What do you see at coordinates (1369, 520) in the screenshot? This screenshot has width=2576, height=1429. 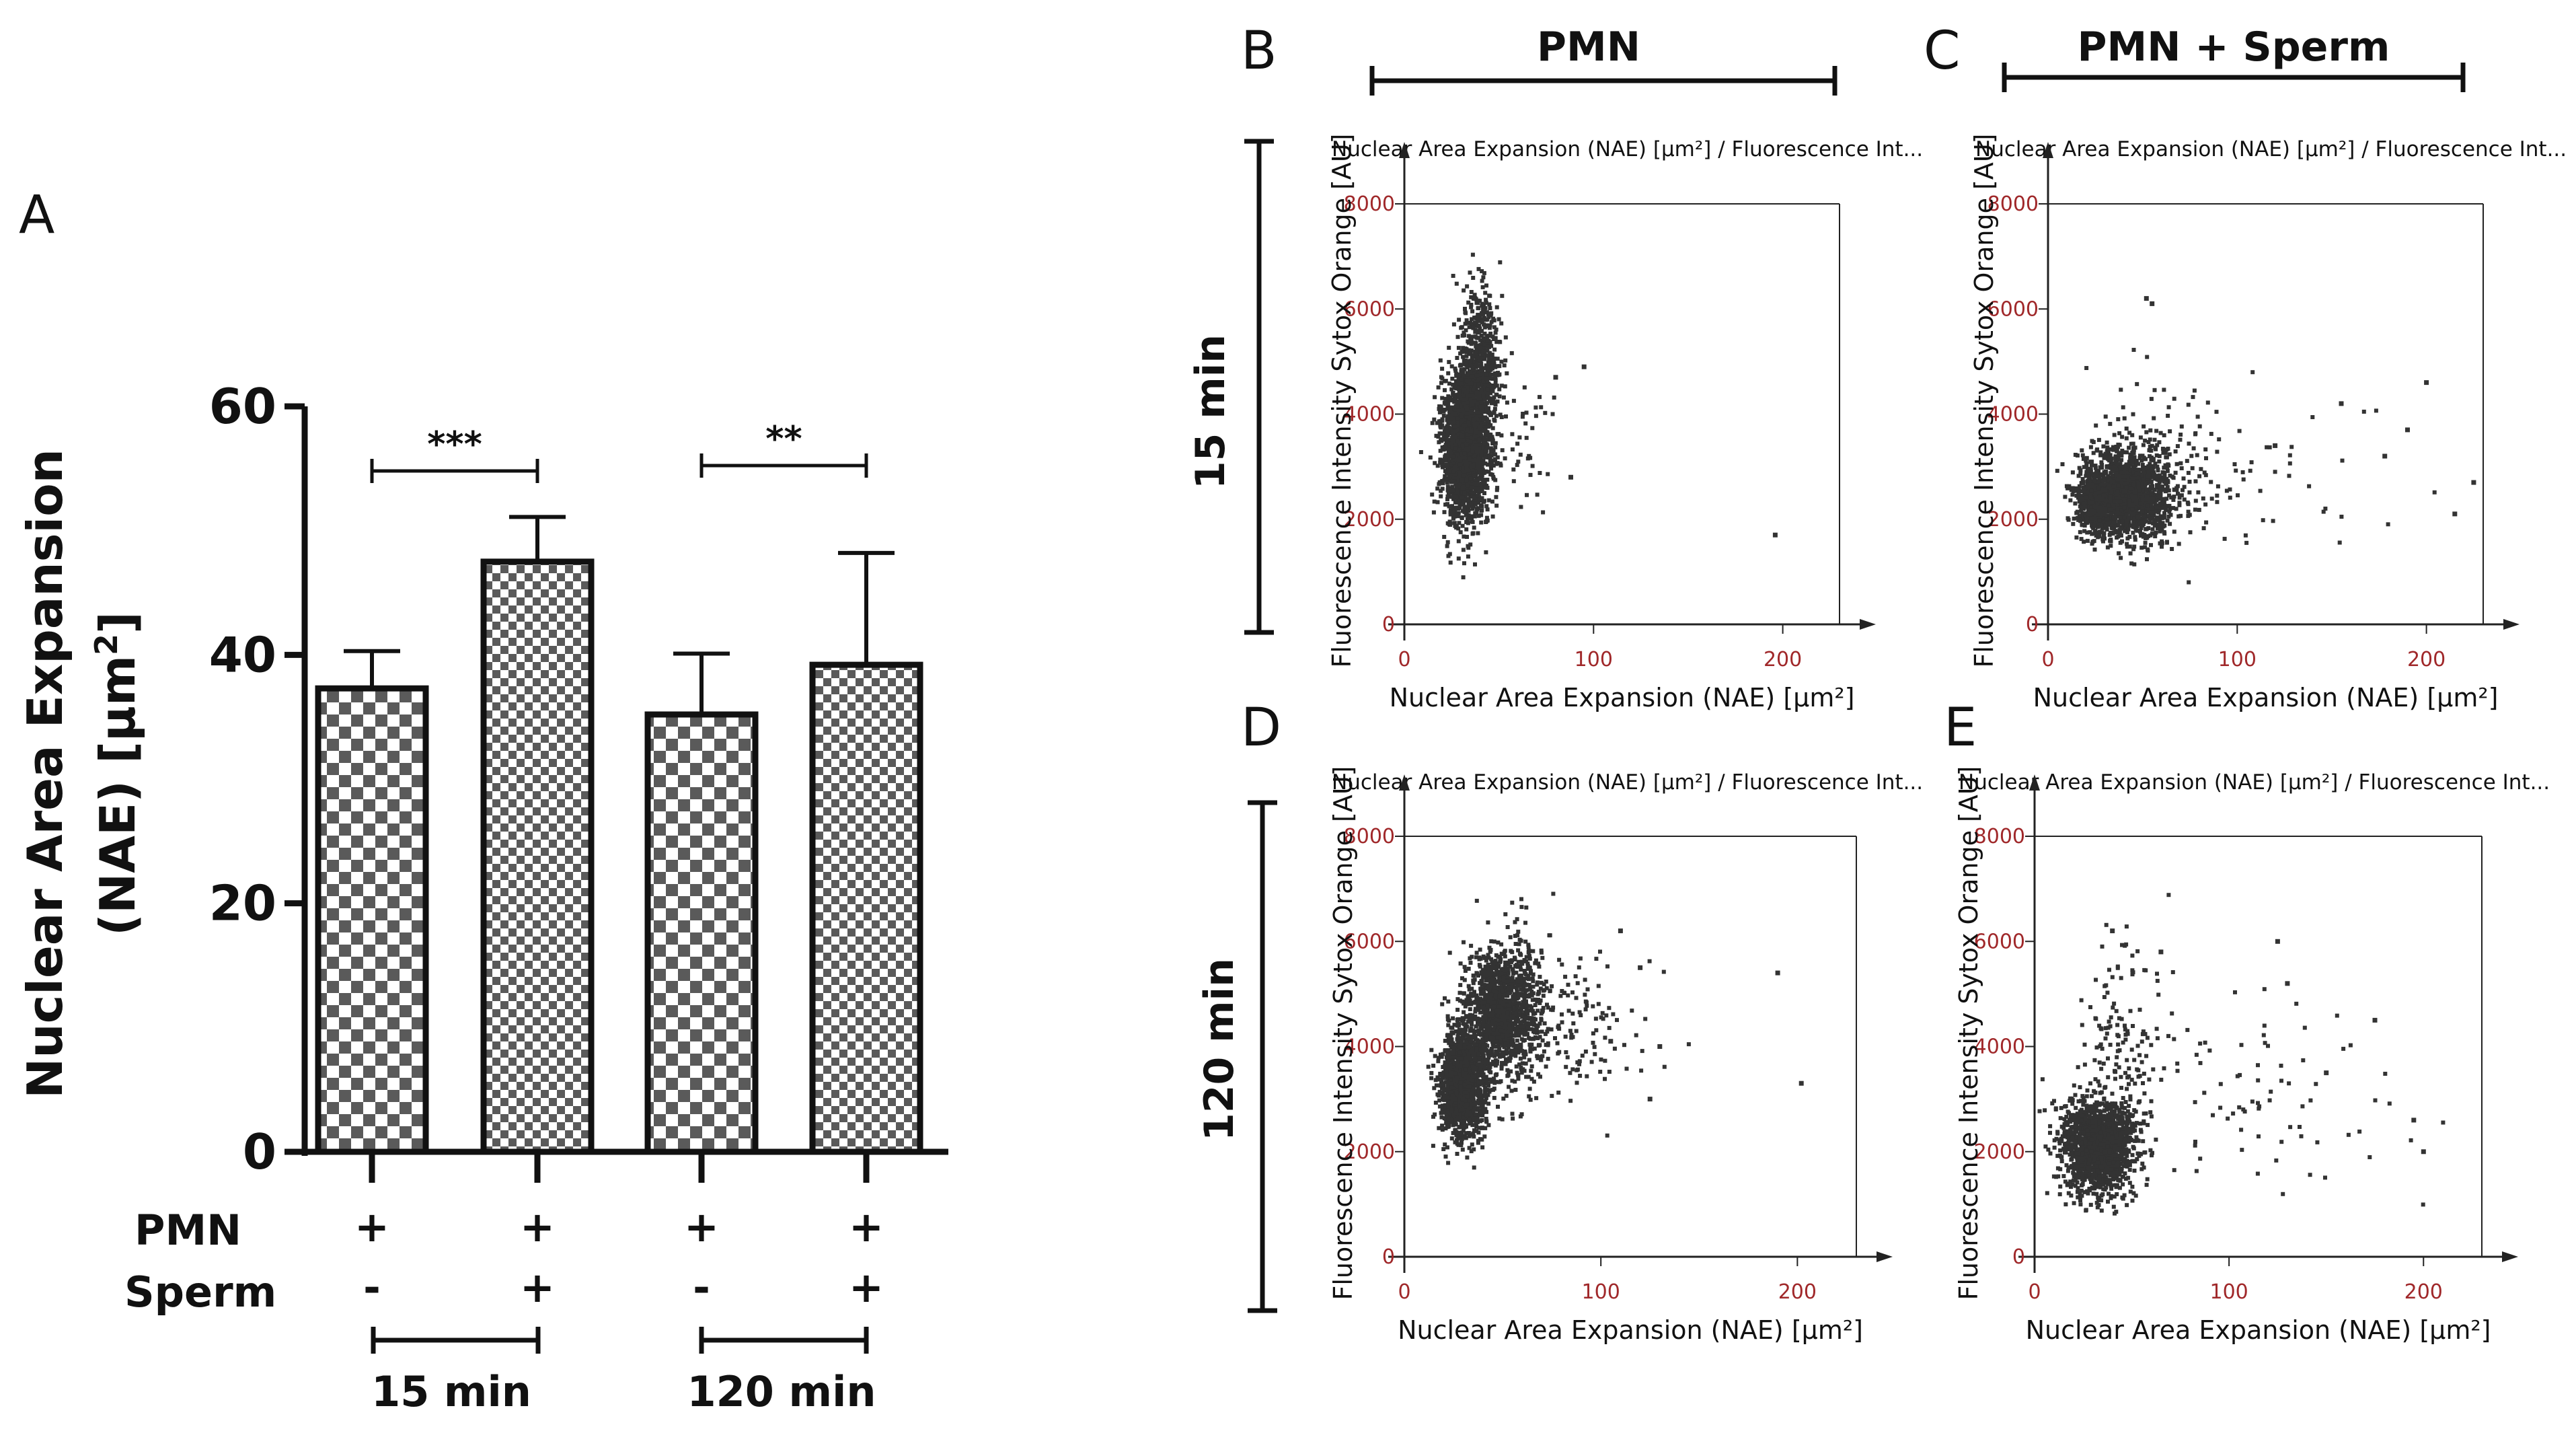 I see `scatter-y-tick-label: 2000` at bounding box center [1369, 520].